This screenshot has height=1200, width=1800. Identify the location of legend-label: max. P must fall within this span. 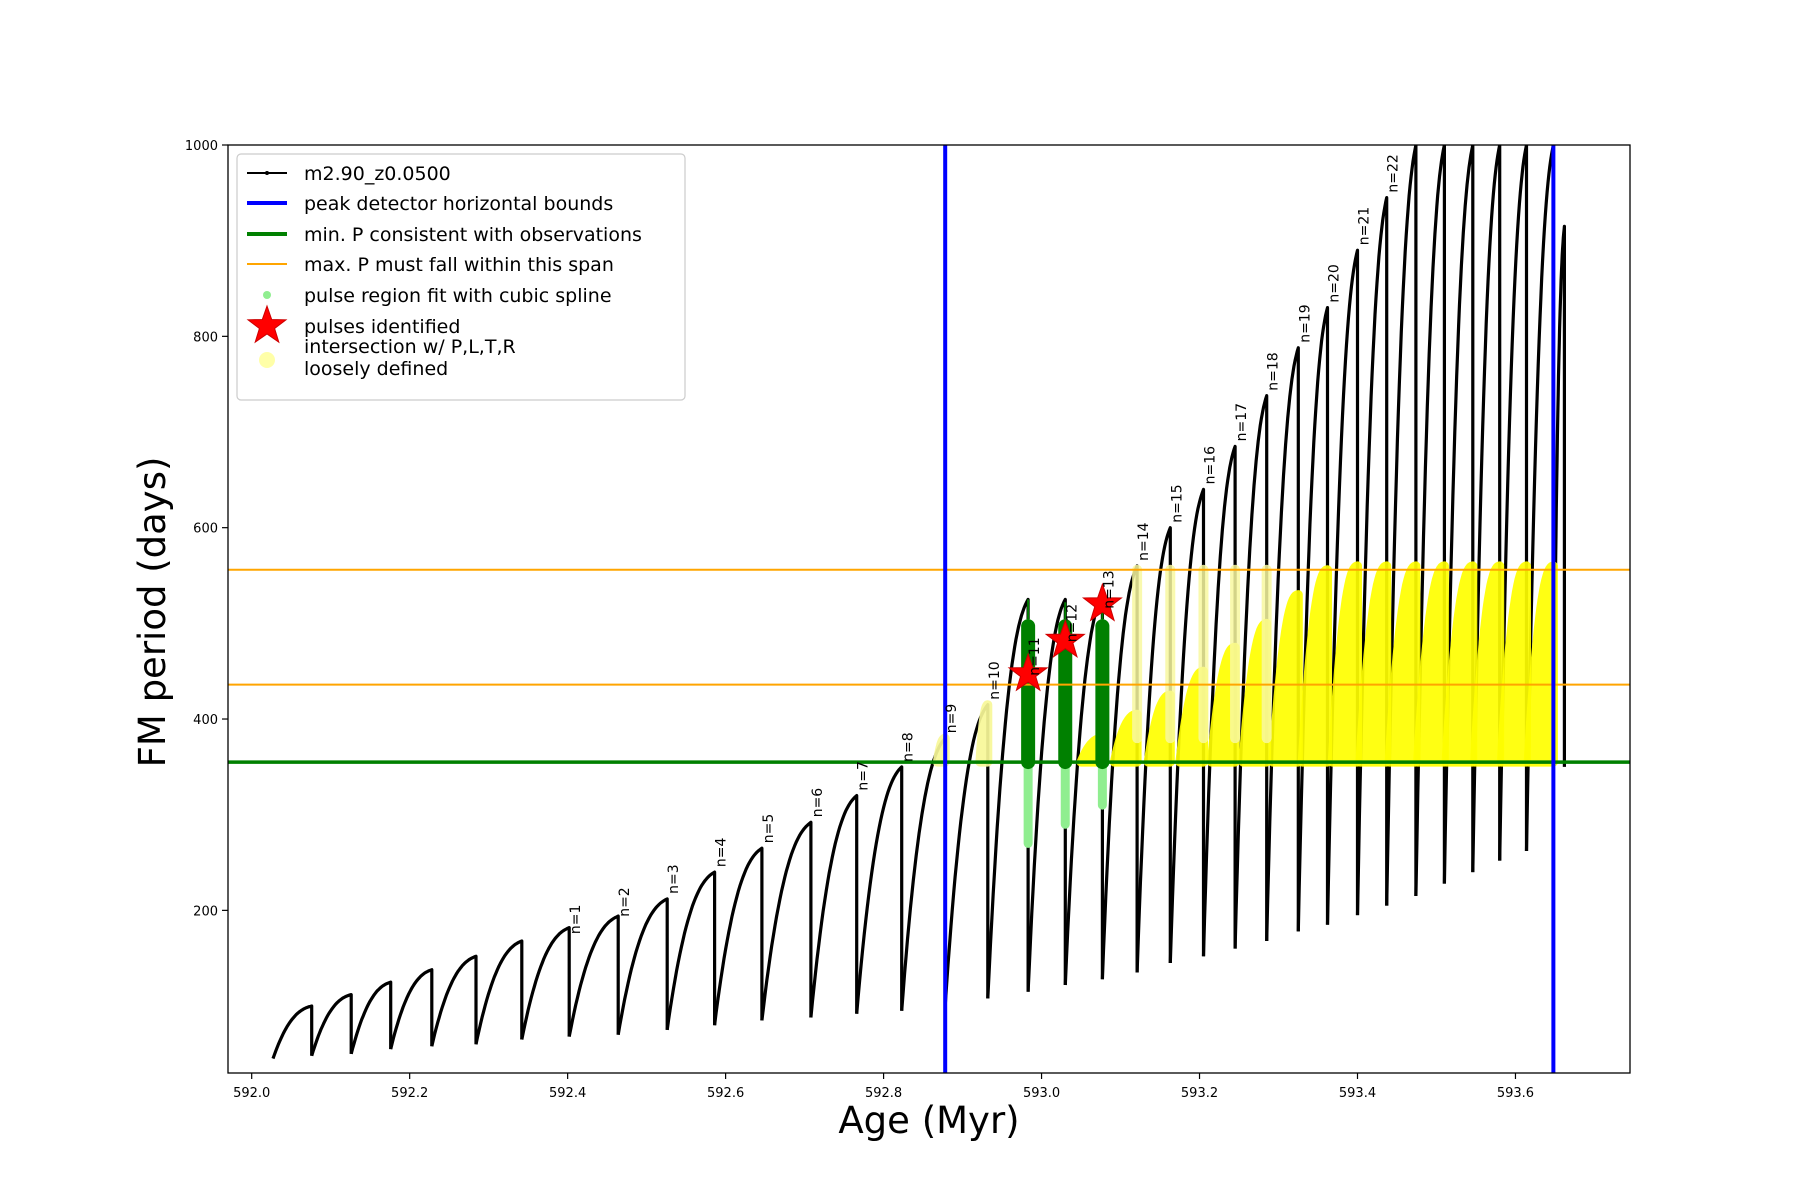
(459, 265).